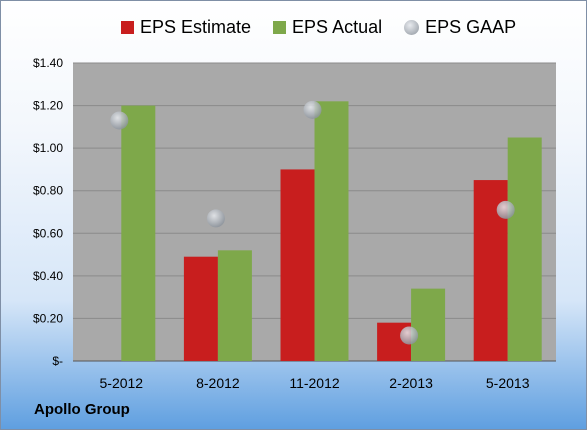  Describe the element at coordinates (508, 383) in the screenshot. I see `x-tick-label: 5-2013` at that location.